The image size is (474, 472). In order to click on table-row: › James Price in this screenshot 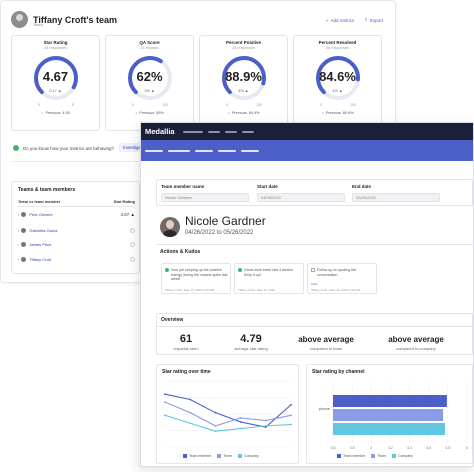, I will do `click(76, 244)`.